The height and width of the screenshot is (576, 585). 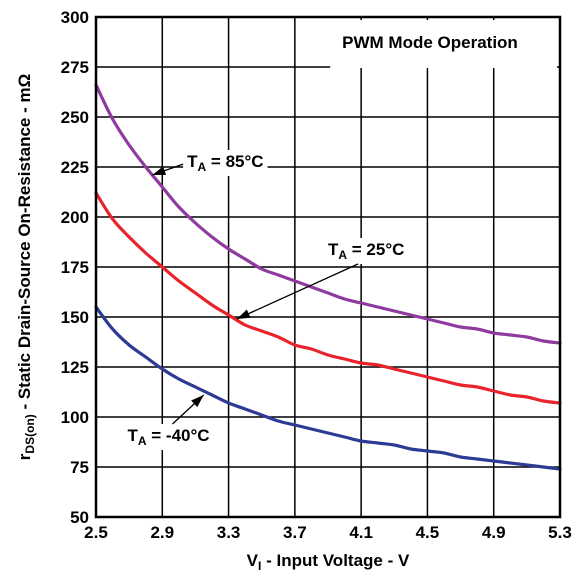 What do you see at coordinates (132, 435) in the screenshot?
I see `annotation-minus40c-main: T` at bounding box center [132, 435].